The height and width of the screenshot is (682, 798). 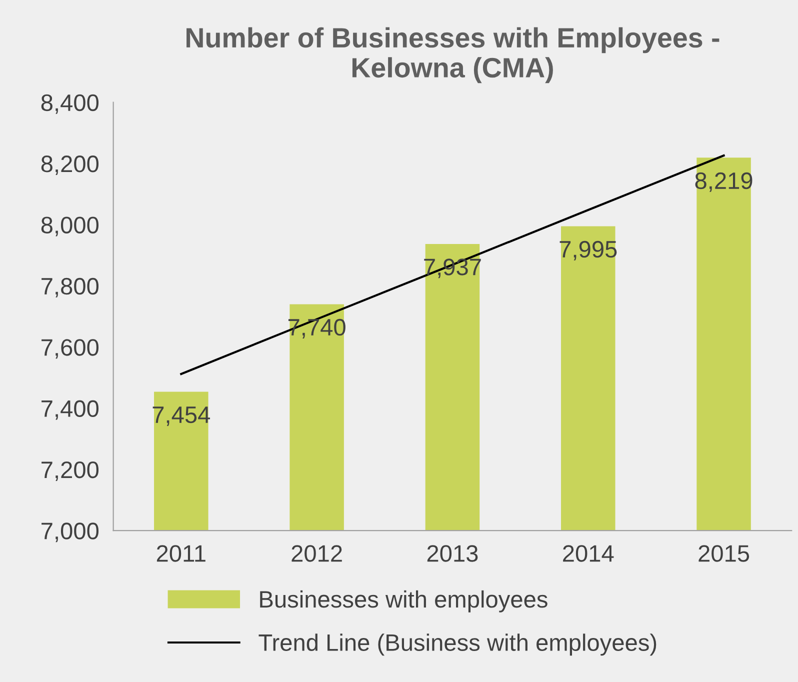 I want to click on y-tick-label: 7,400, so click(x=70, y=410).